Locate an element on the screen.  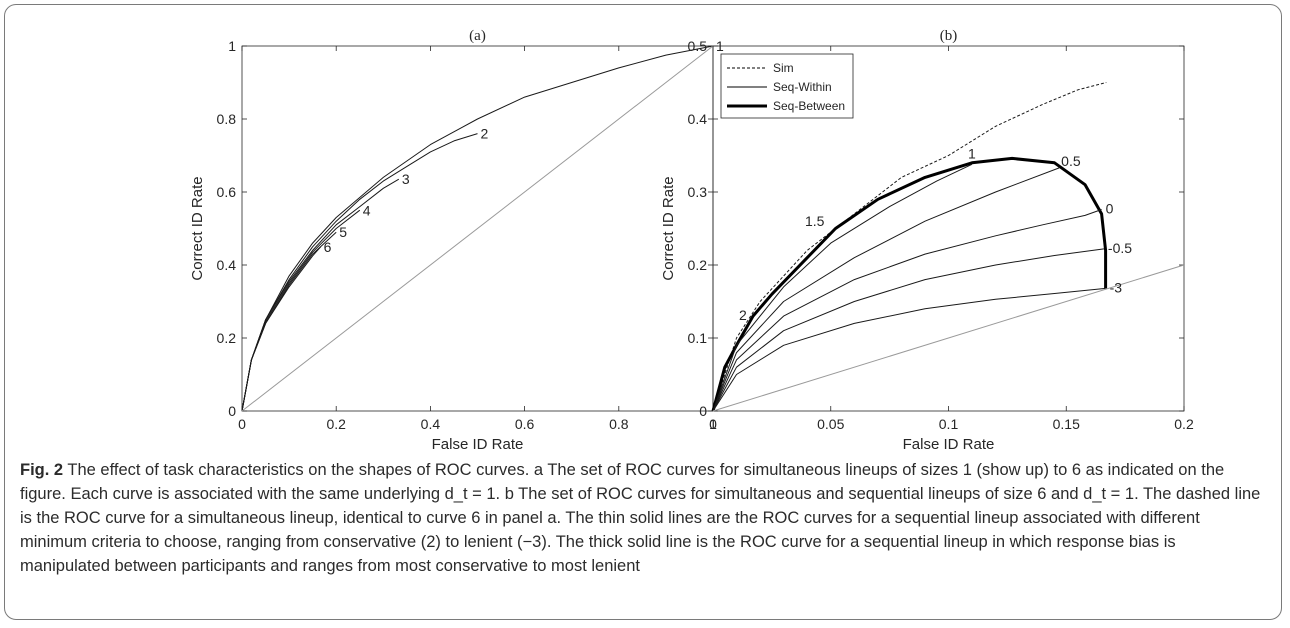
curve-label: 5 is located at coordinates (343, 232).